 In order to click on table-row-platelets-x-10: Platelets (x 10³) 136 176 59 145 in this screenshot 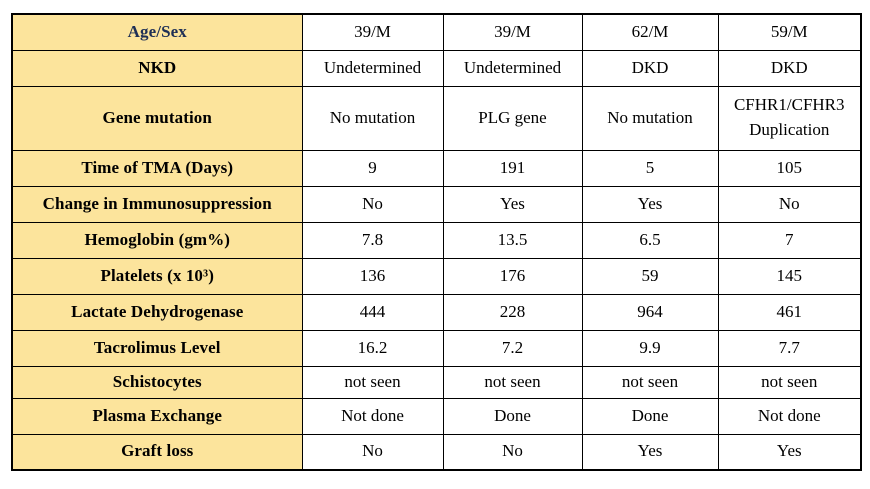, I will do `click(436, 276)`.